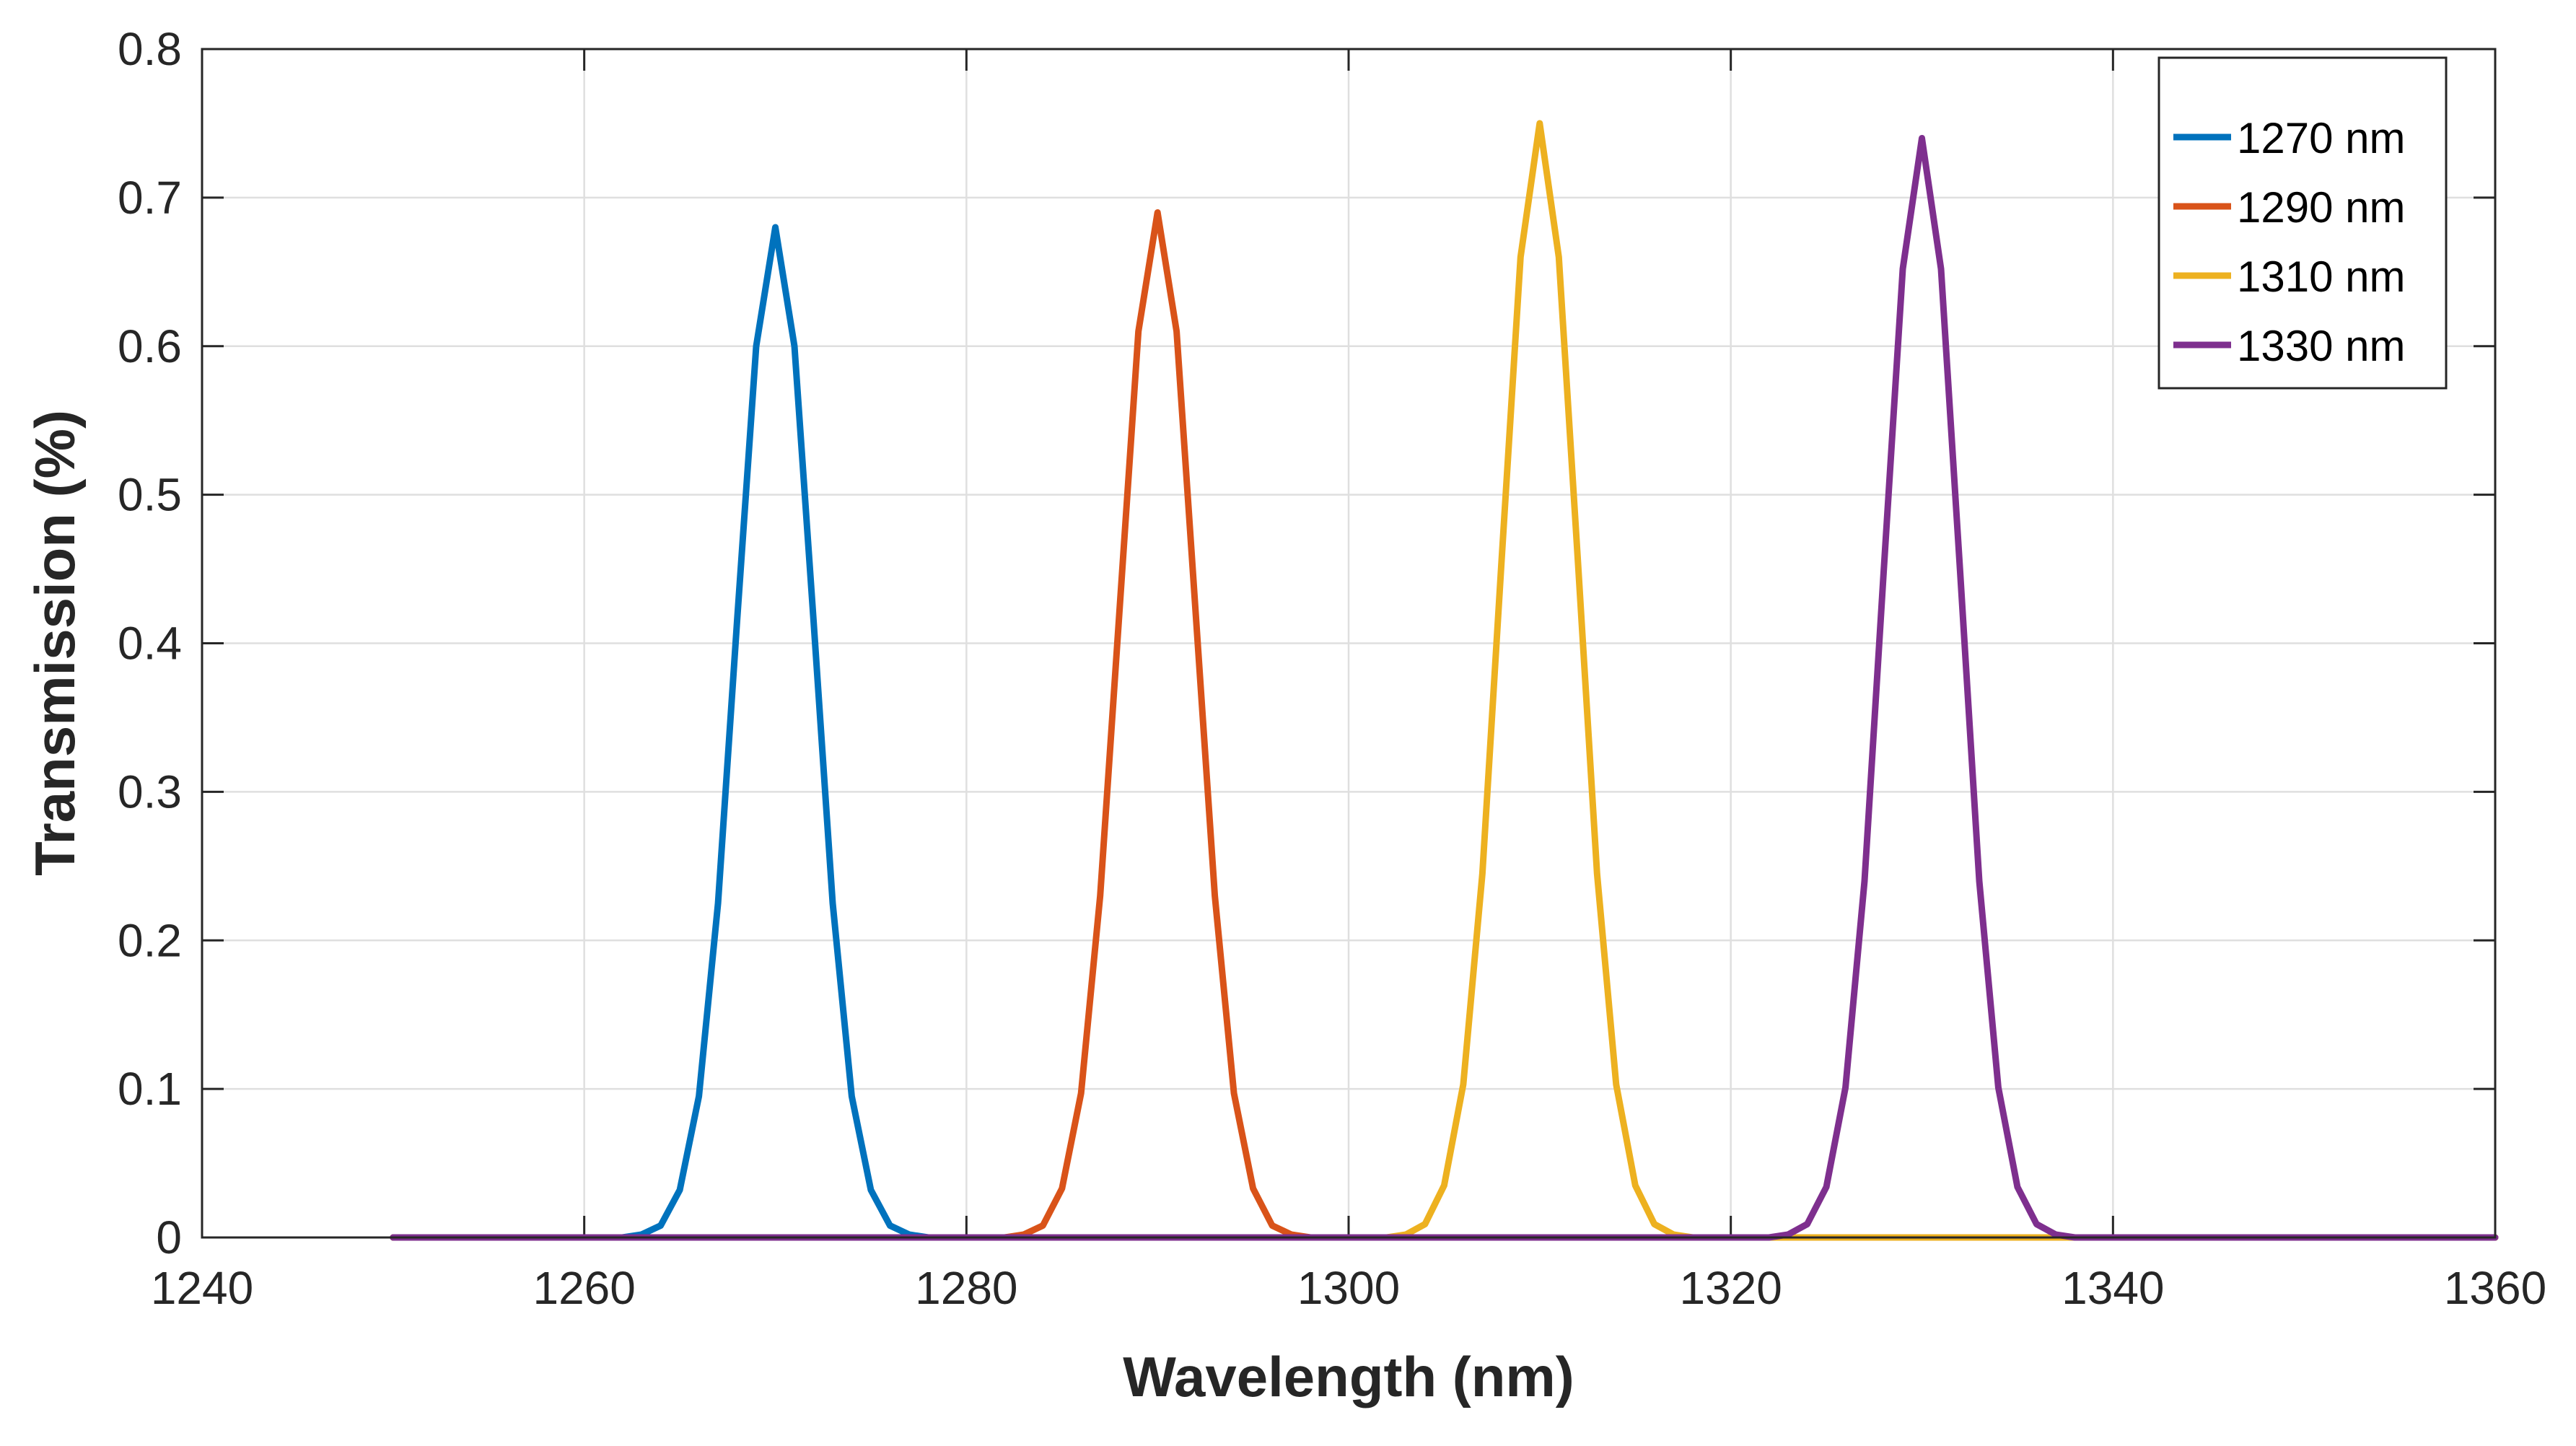 The image size is (2576, 1446). Describe the element at coordinates (150, 198) in the screenshot. I see `y-tick-label: 0.7` at that location.